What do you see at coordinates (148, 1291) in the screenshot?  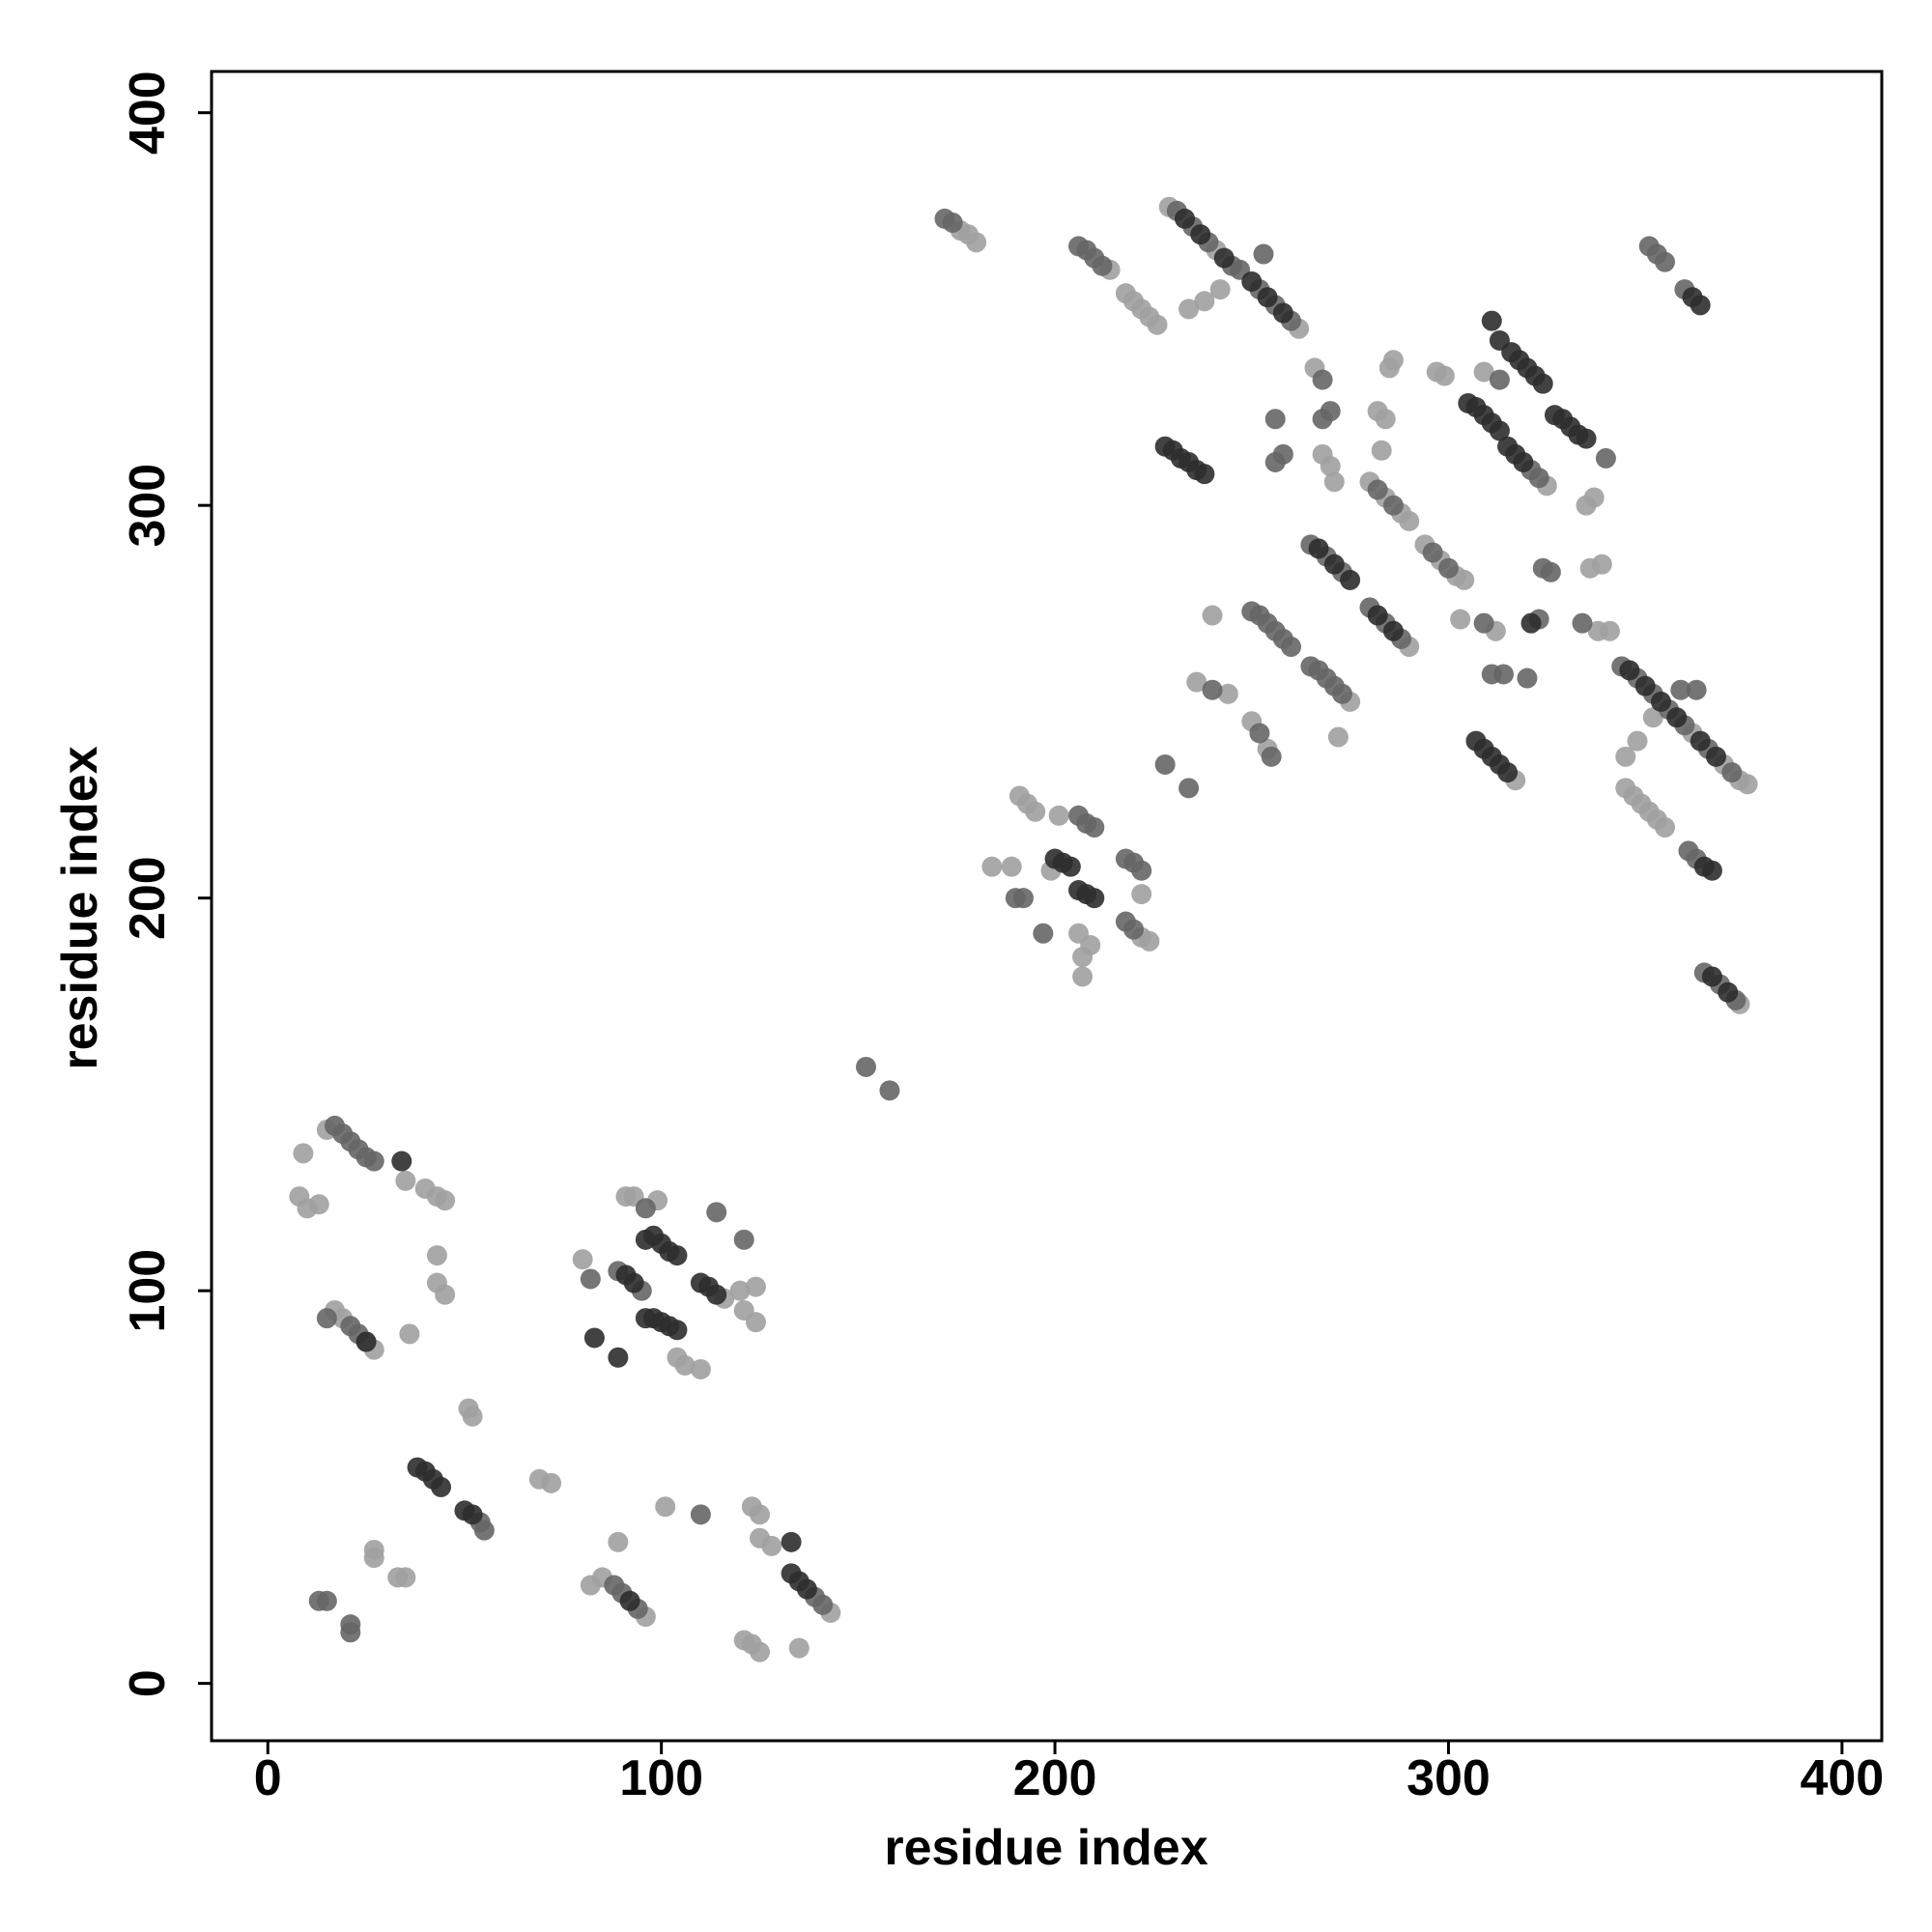 I see `y-tick-label: 100` at bounding box center [148, 1291].